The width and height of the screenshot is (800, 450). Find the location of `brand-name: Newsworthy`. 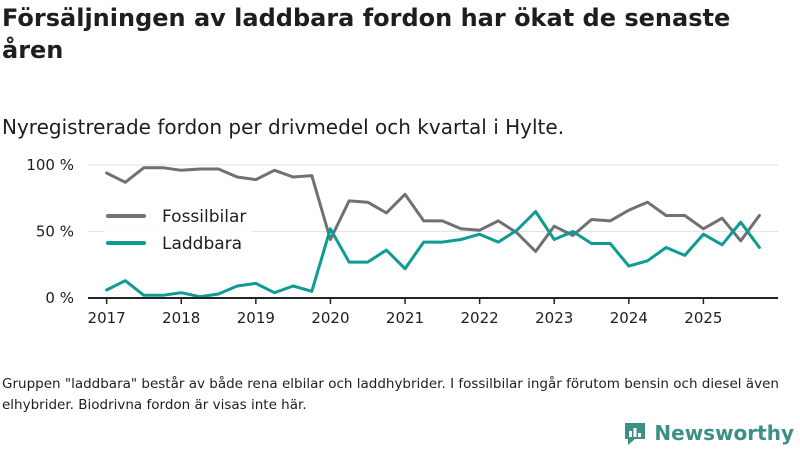

brand-name: Newsworthy is located at coordinates (724, 433).